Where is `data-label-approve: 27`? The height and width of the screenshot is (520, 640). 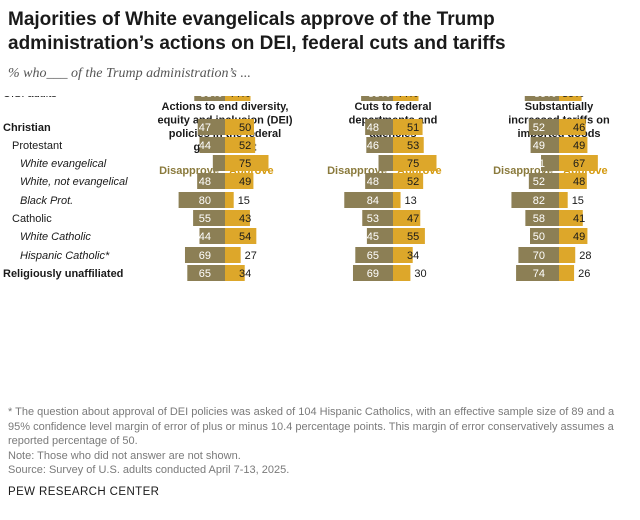 data-label-approve: 27 is located at coordinates (251, 256).